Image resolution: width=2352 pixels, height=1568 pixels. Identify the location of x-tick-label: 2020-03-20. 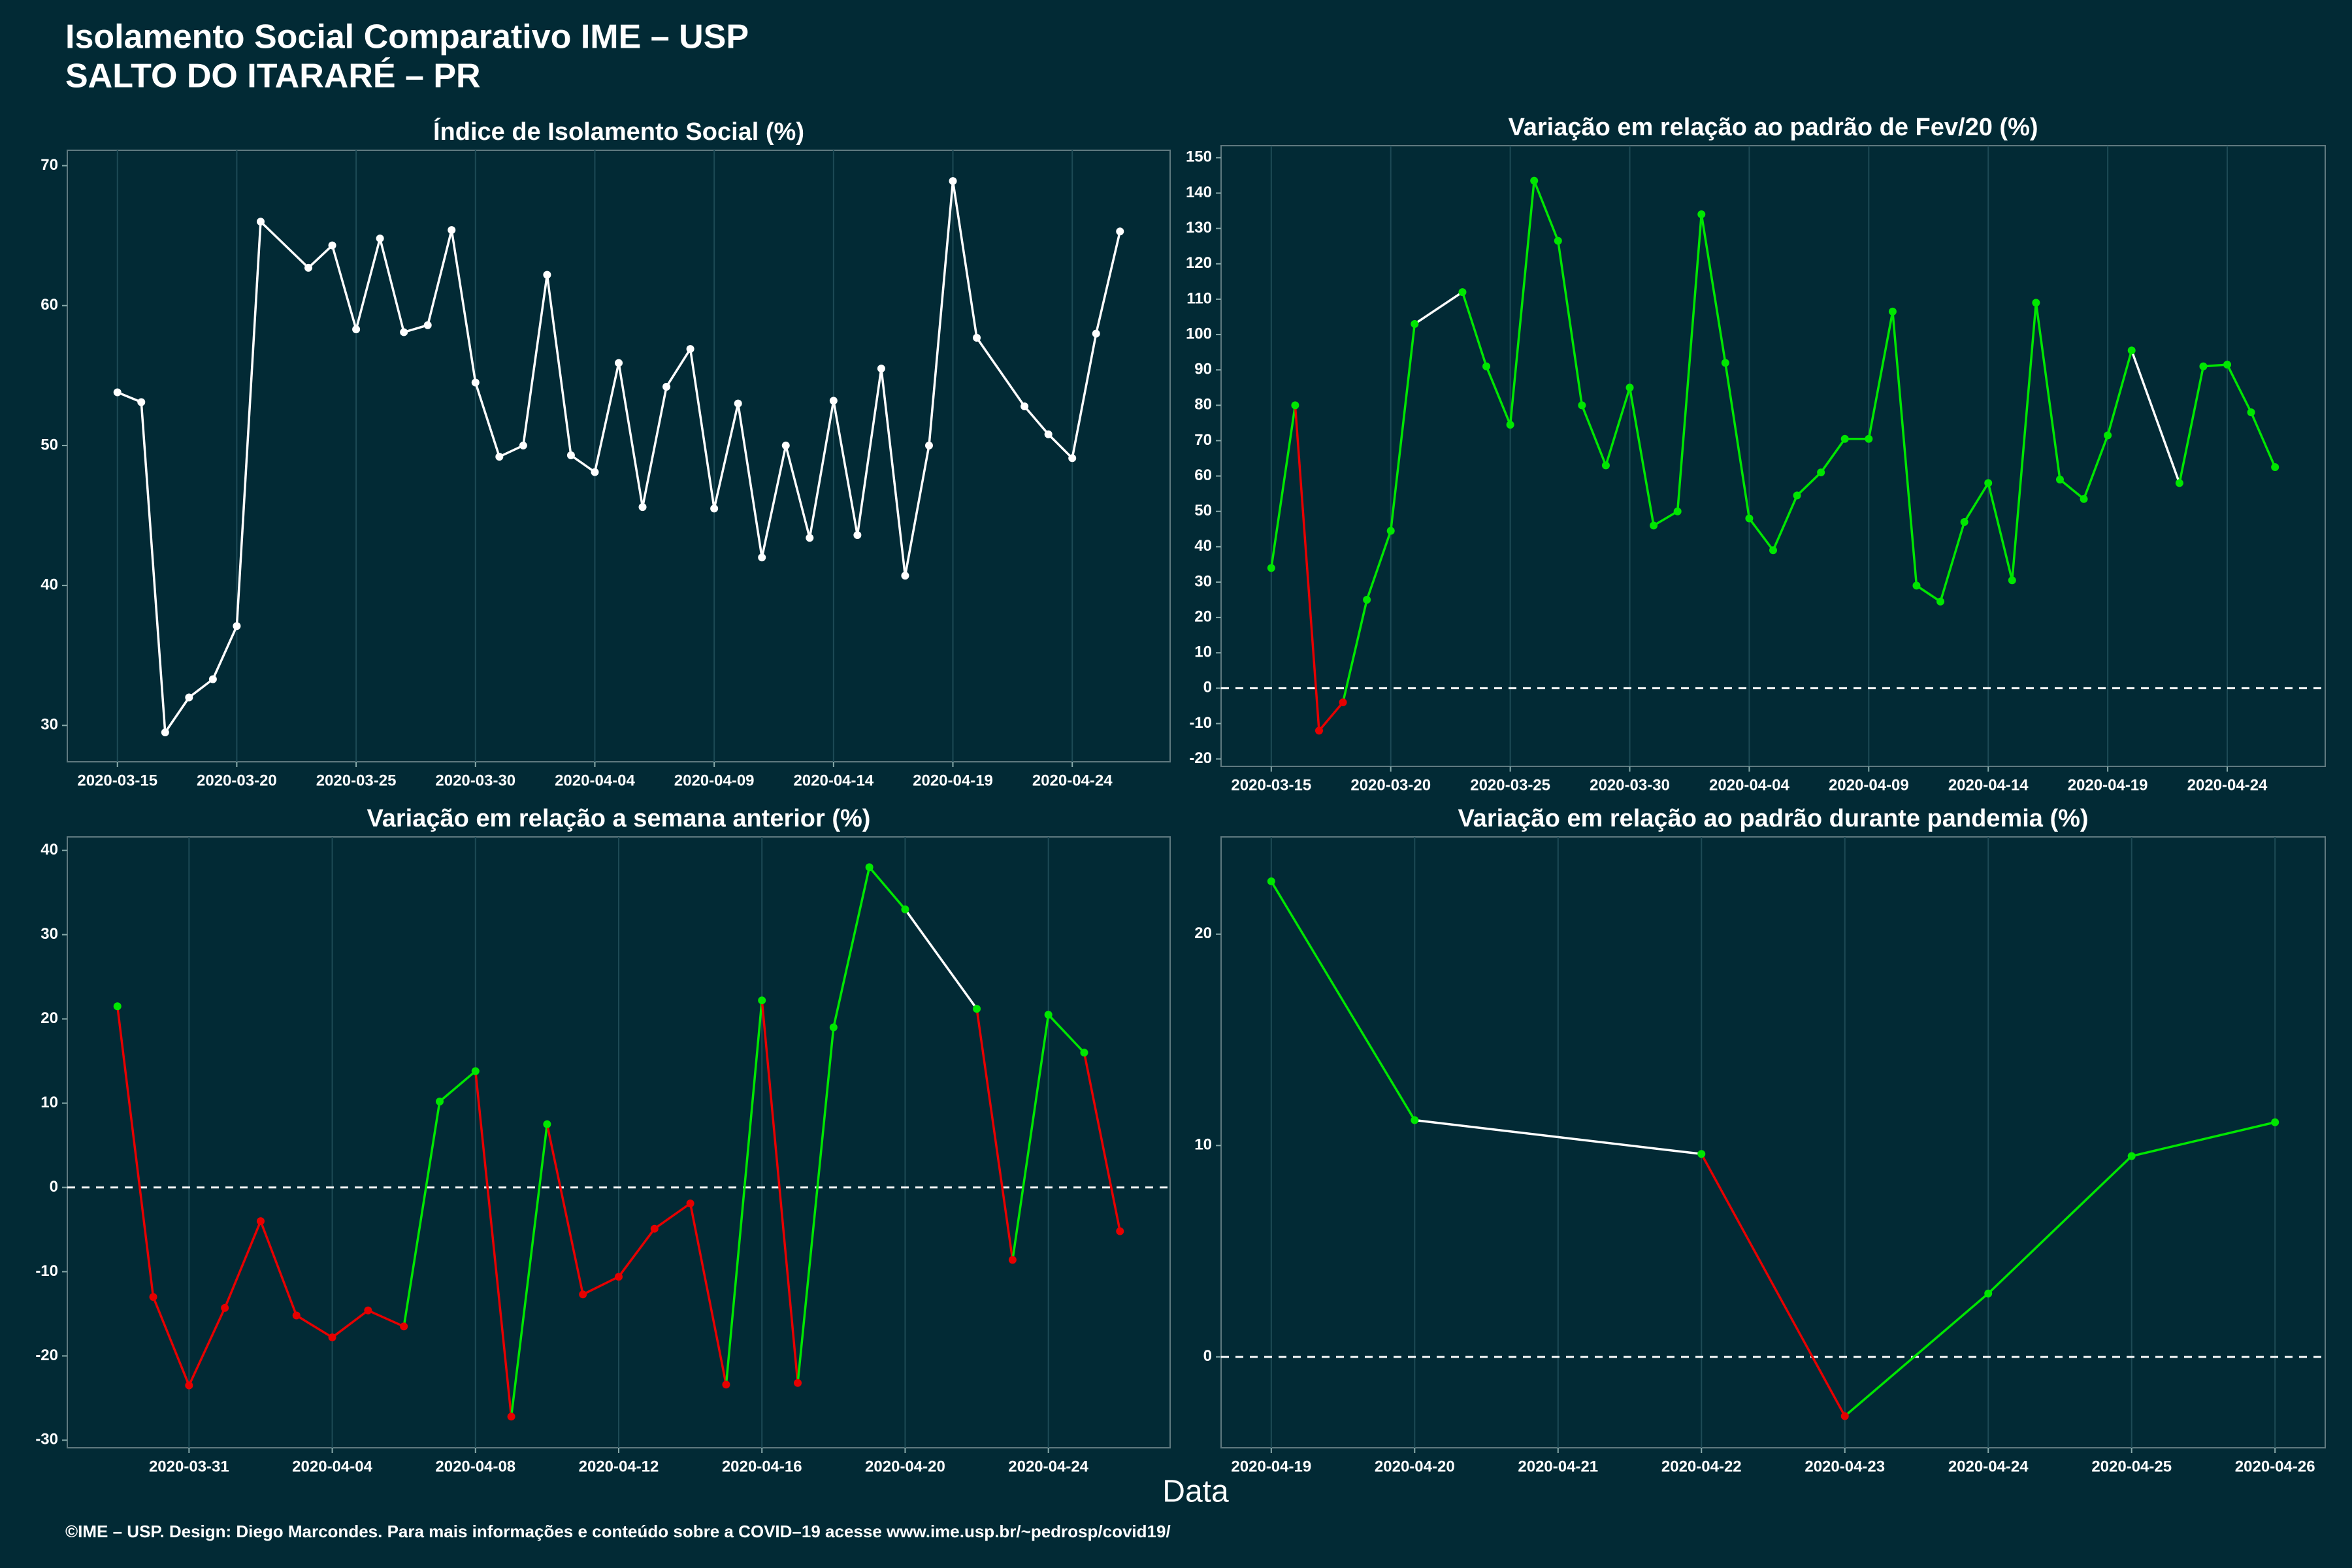
(237, 780).